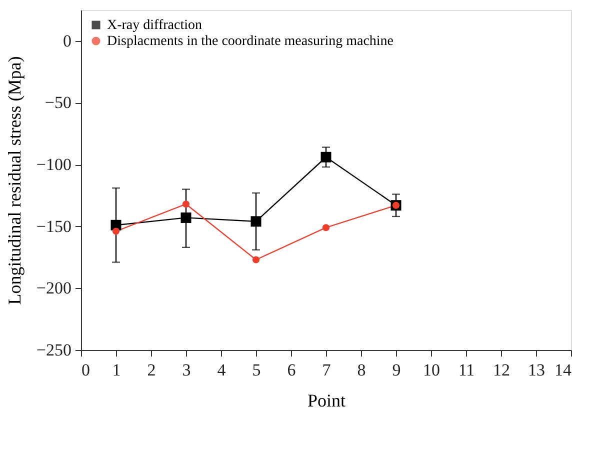 The image size is (599, 466). I want to click on y-tick-label: 0, so click(67, 40).